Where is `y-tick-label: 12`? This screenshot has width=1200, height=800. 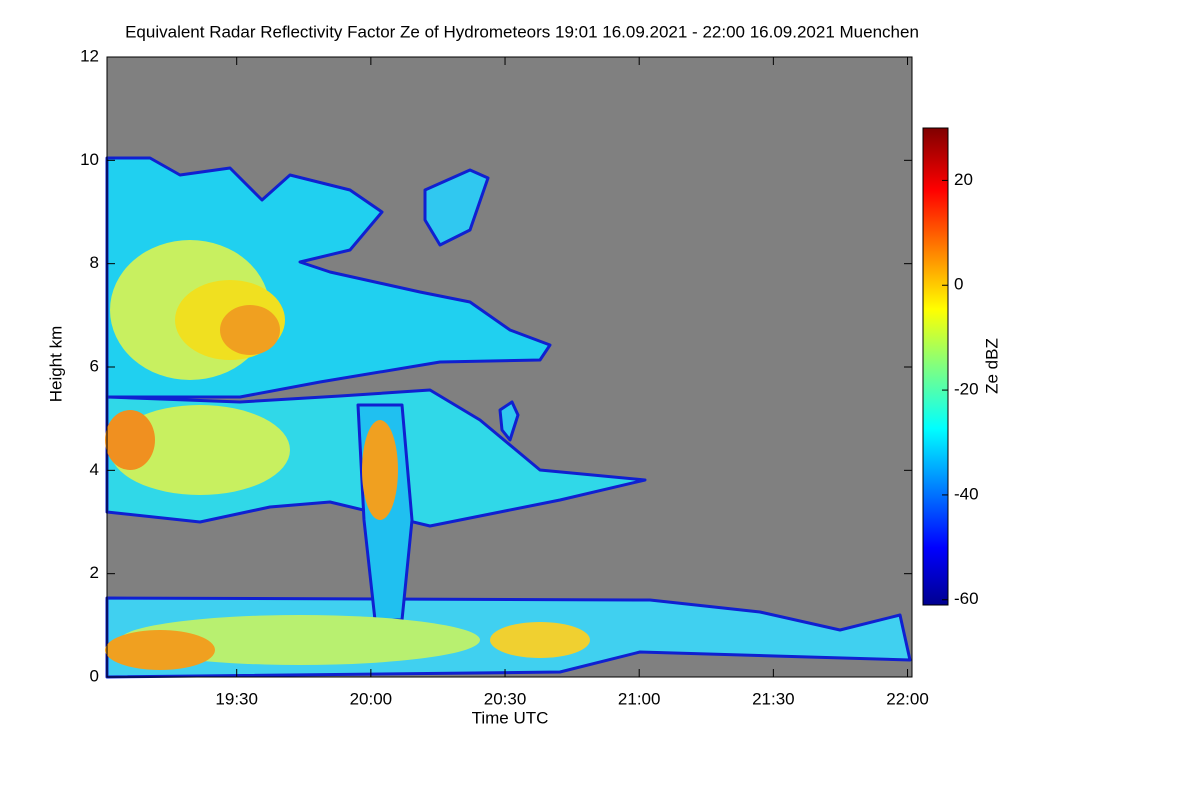 y-tick-label: 12 is located at coordinates (89, 55).